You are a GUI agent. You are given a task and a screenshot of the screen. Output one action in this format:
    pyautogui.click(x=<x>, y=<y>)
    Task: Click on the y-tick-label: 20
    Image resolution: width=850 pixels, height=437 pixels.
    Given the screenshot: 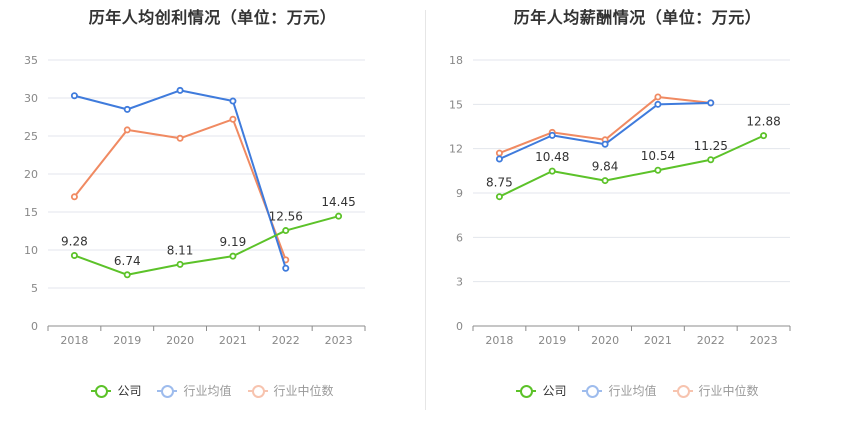 What is the action you would take?
    pyautogui.click(x=31, y=174)
    